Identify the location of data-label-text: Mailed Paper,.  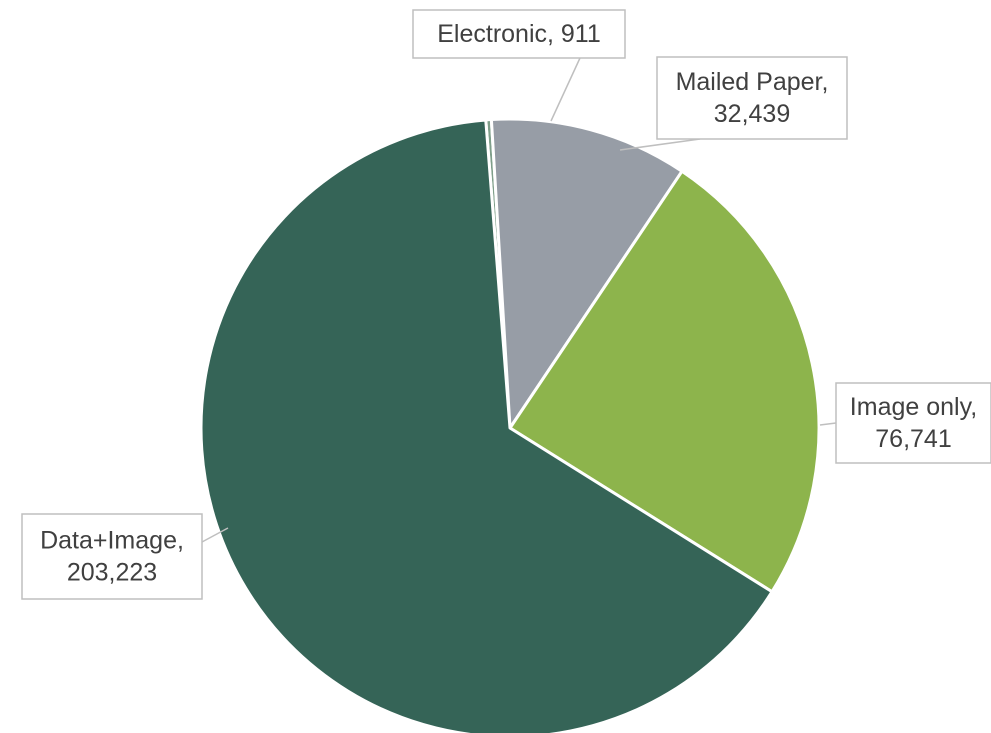
(752, 82).